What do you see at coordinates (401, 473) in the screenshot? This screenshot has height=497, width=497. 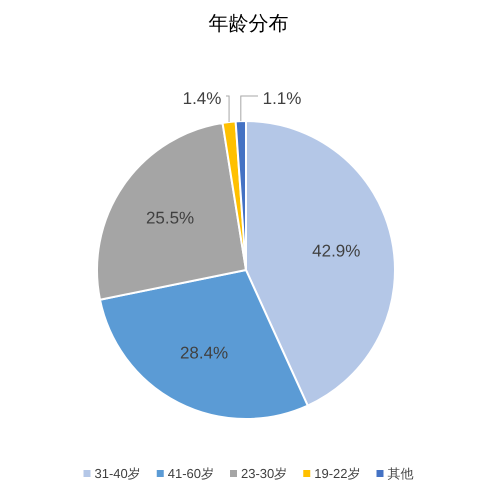 I see `legend-label: 其他` at bounding box center [401, 473].